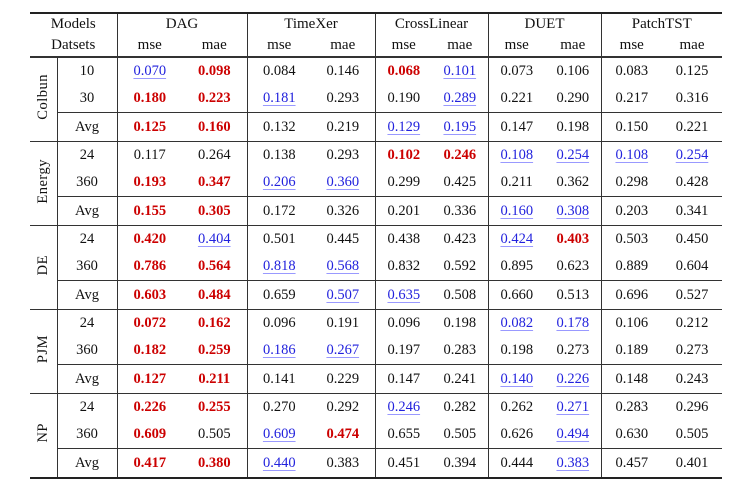 The height and width of the screenshot is (496, 741). I want to click on metric-value: 0.630, so click(632, 434).